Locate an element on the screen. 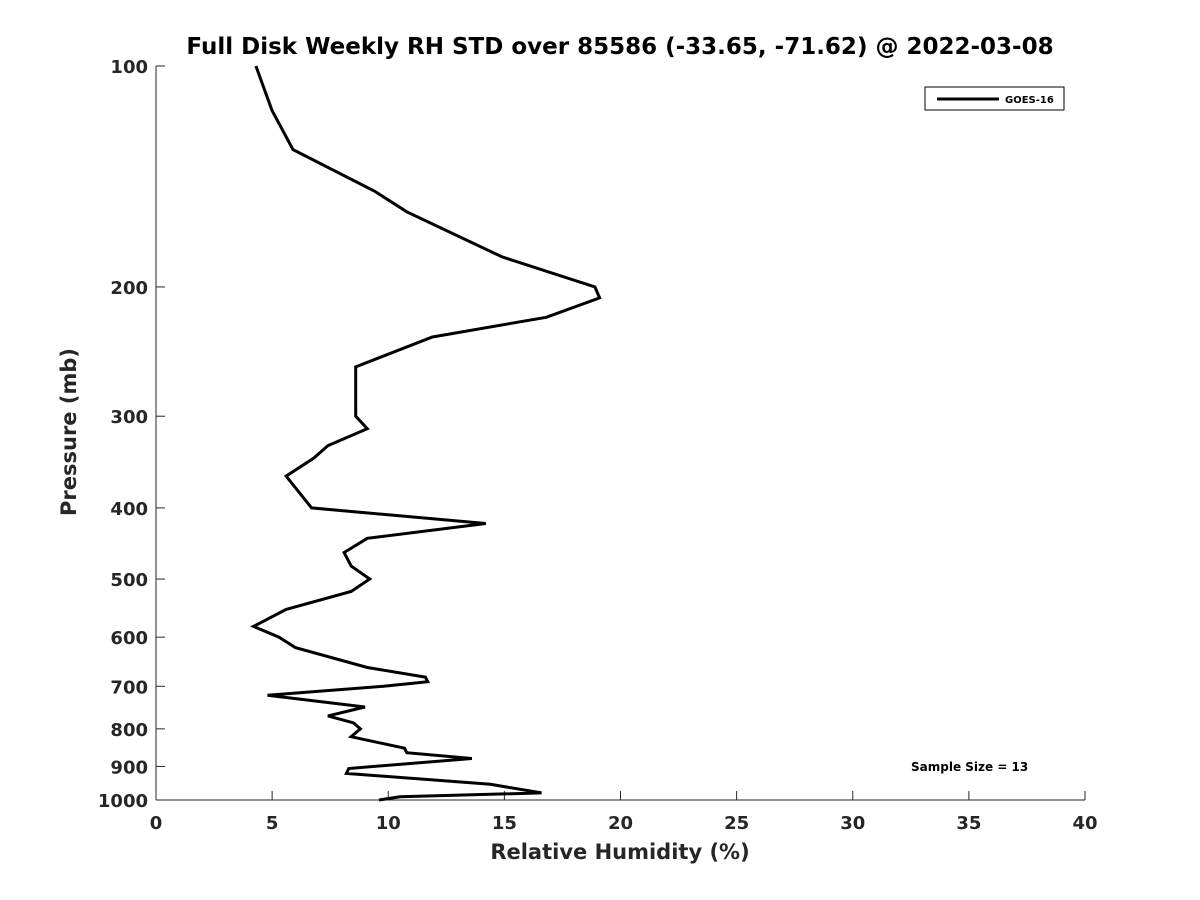  y-tick-label: 1000 is located at coordinates (123, 801).